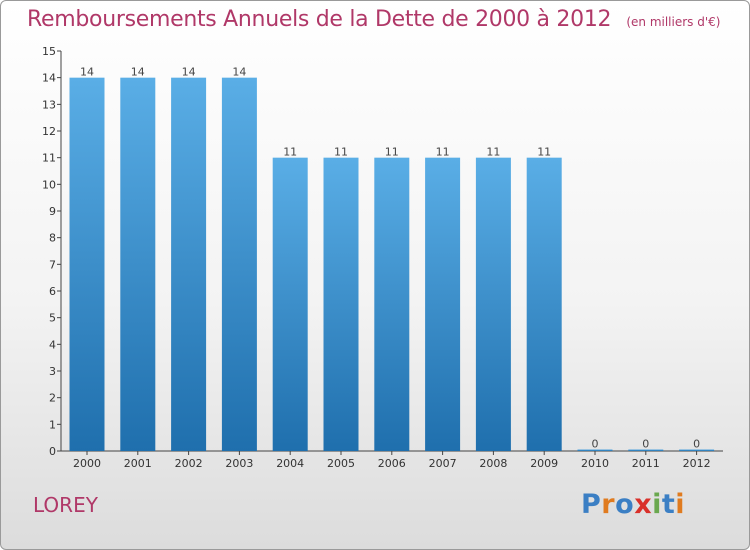  I want to click on logo-letter: r, so click(608, 504).